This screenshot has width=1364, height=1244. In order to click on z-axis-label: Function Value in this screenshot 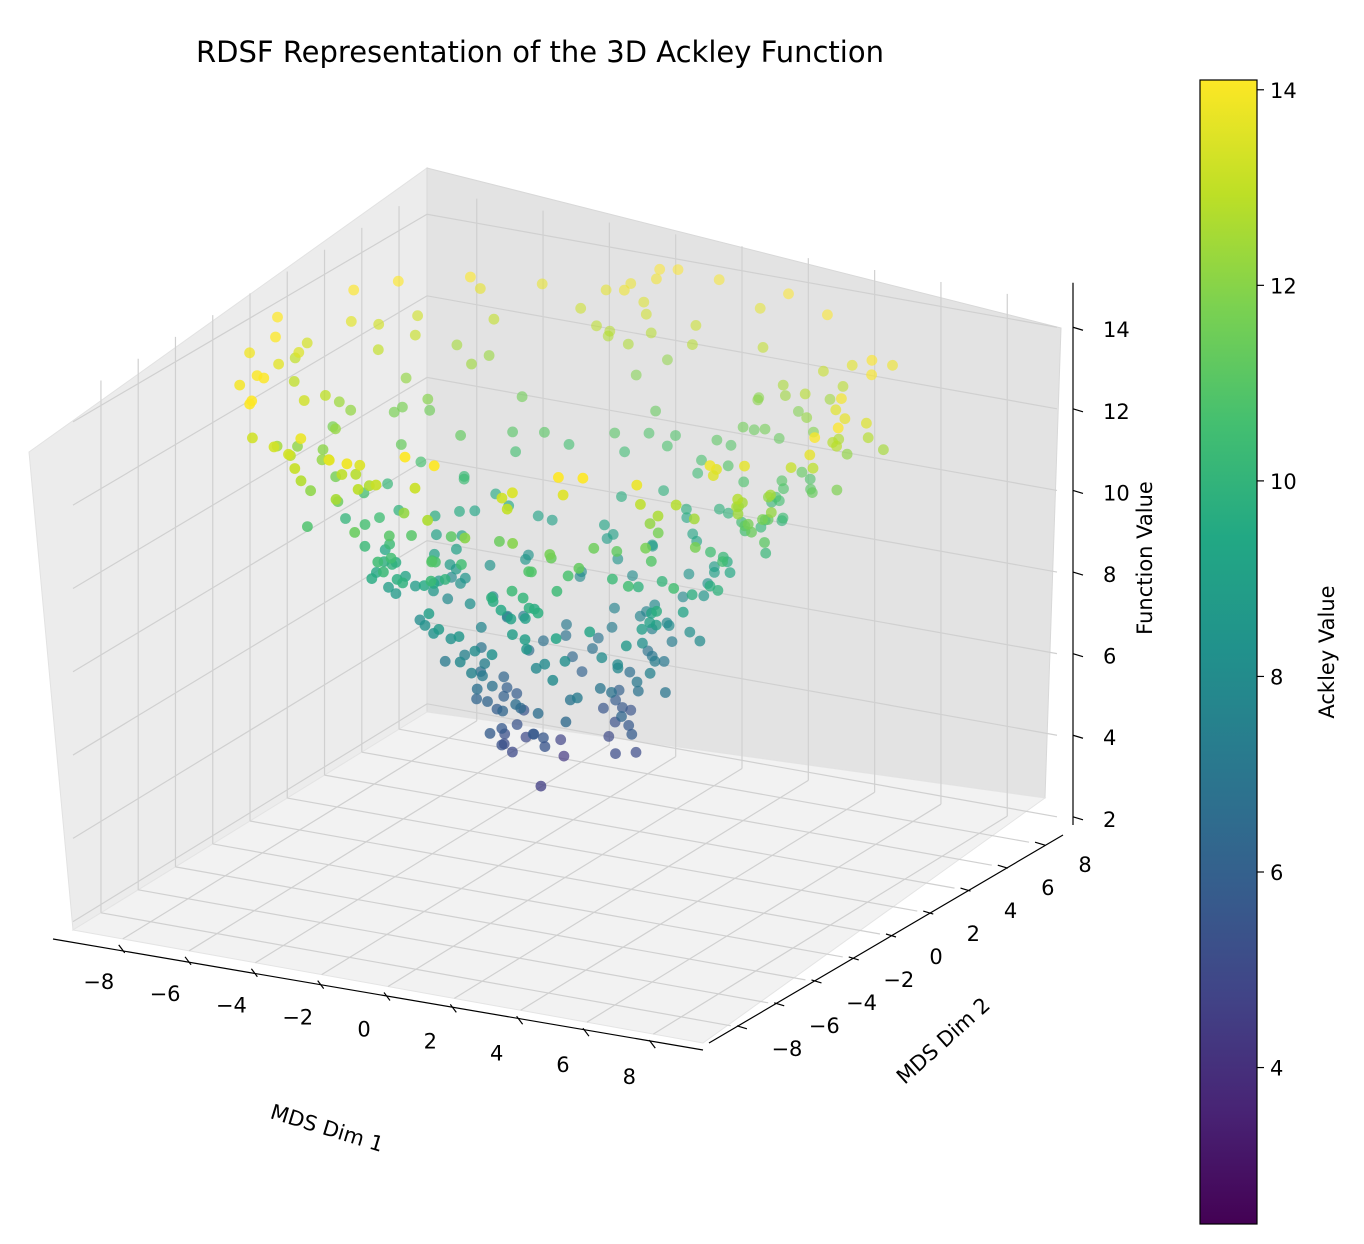, I will do `click(1145, 558)`.